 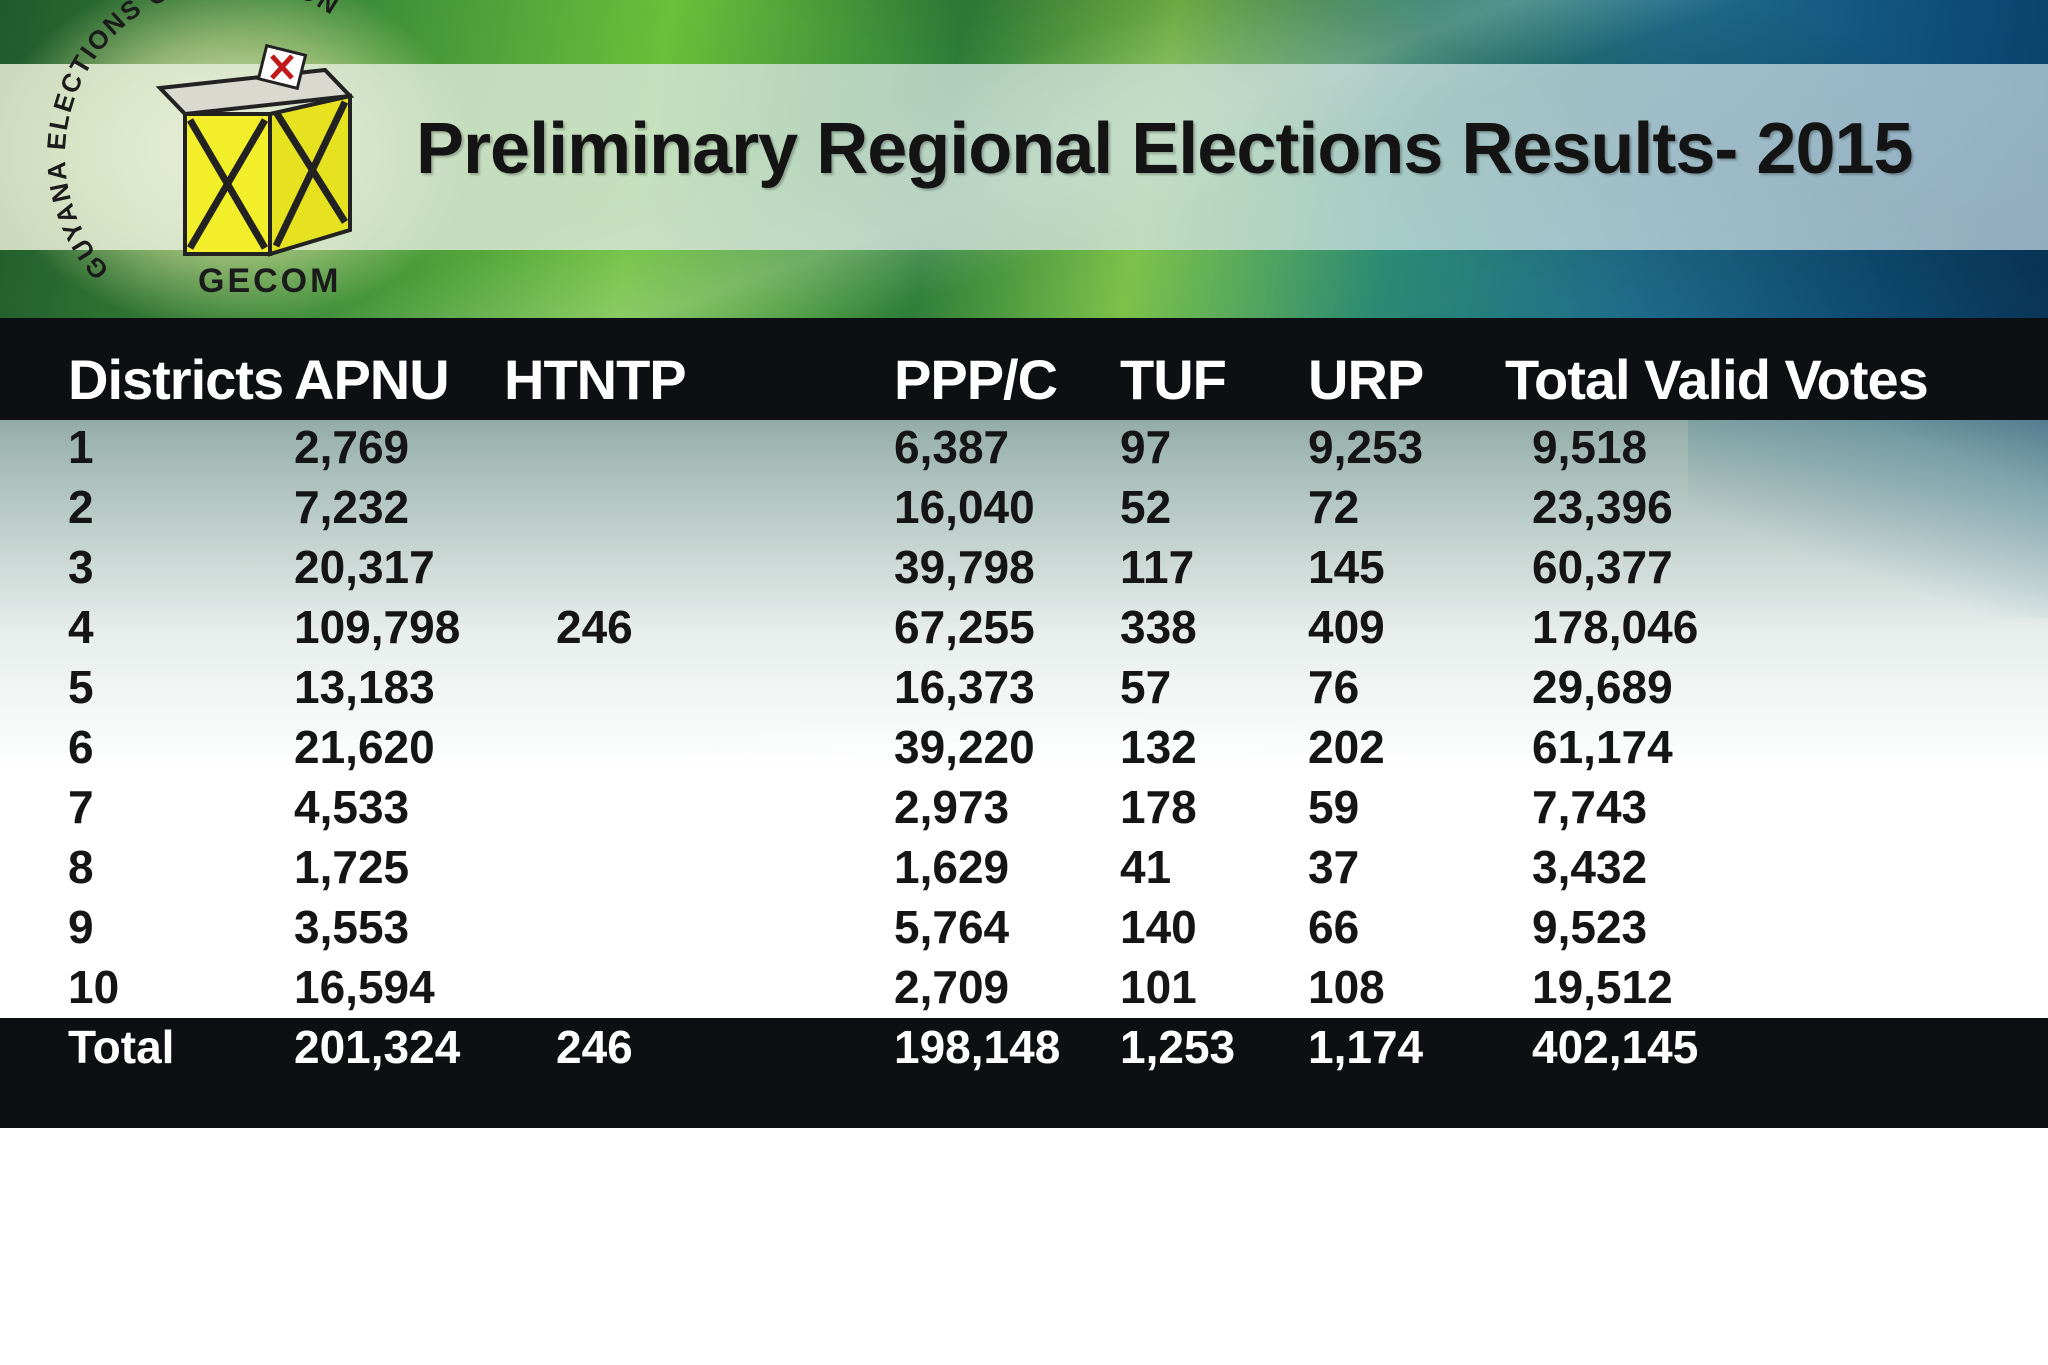 I want to click on table-total-bar, so click(x=1024, y=1073).